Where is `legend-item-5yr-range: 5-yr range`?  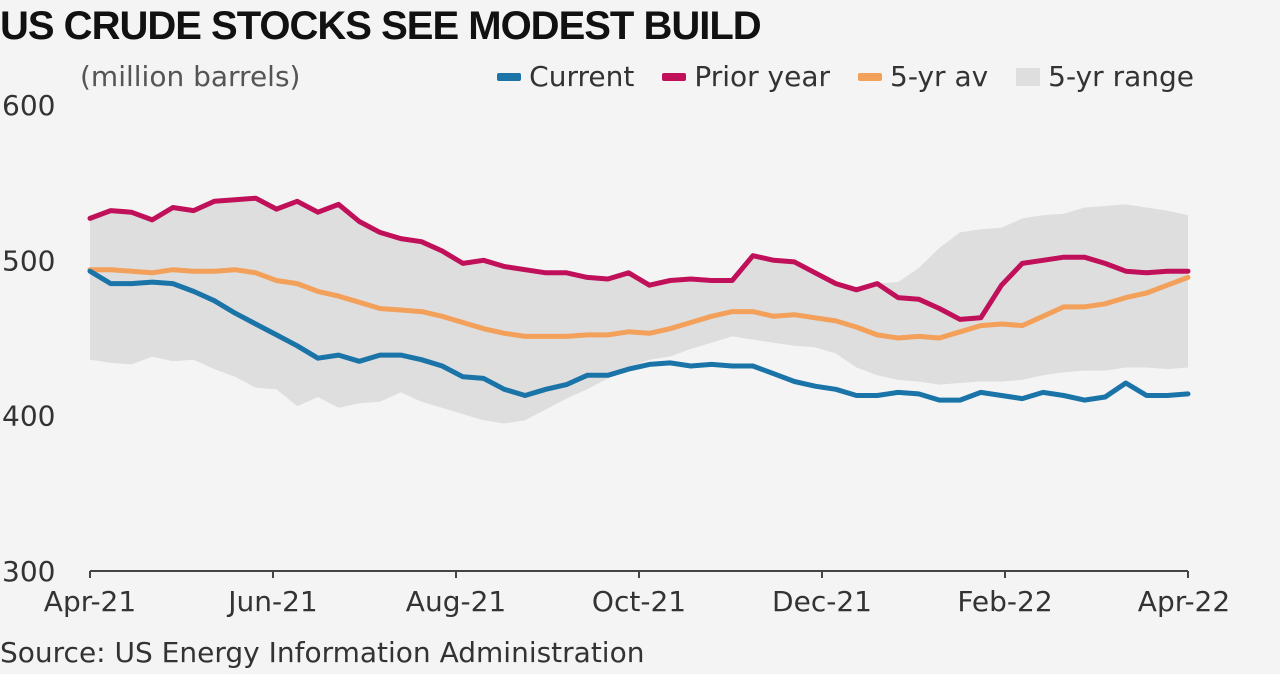 legend-item-5yr-range: 5-yr range is located at coordinates (1105, 76).